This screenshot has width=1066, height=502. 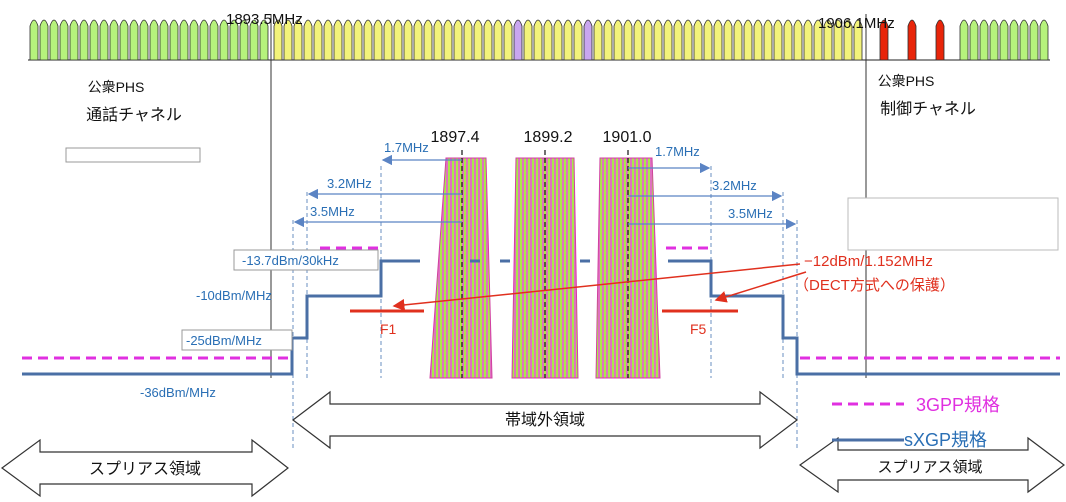 What do you see at coordinates (856, 23) in the screenshot?
I see `freq-right-label: 1906.1MHz` at bounding box center [856, 23].